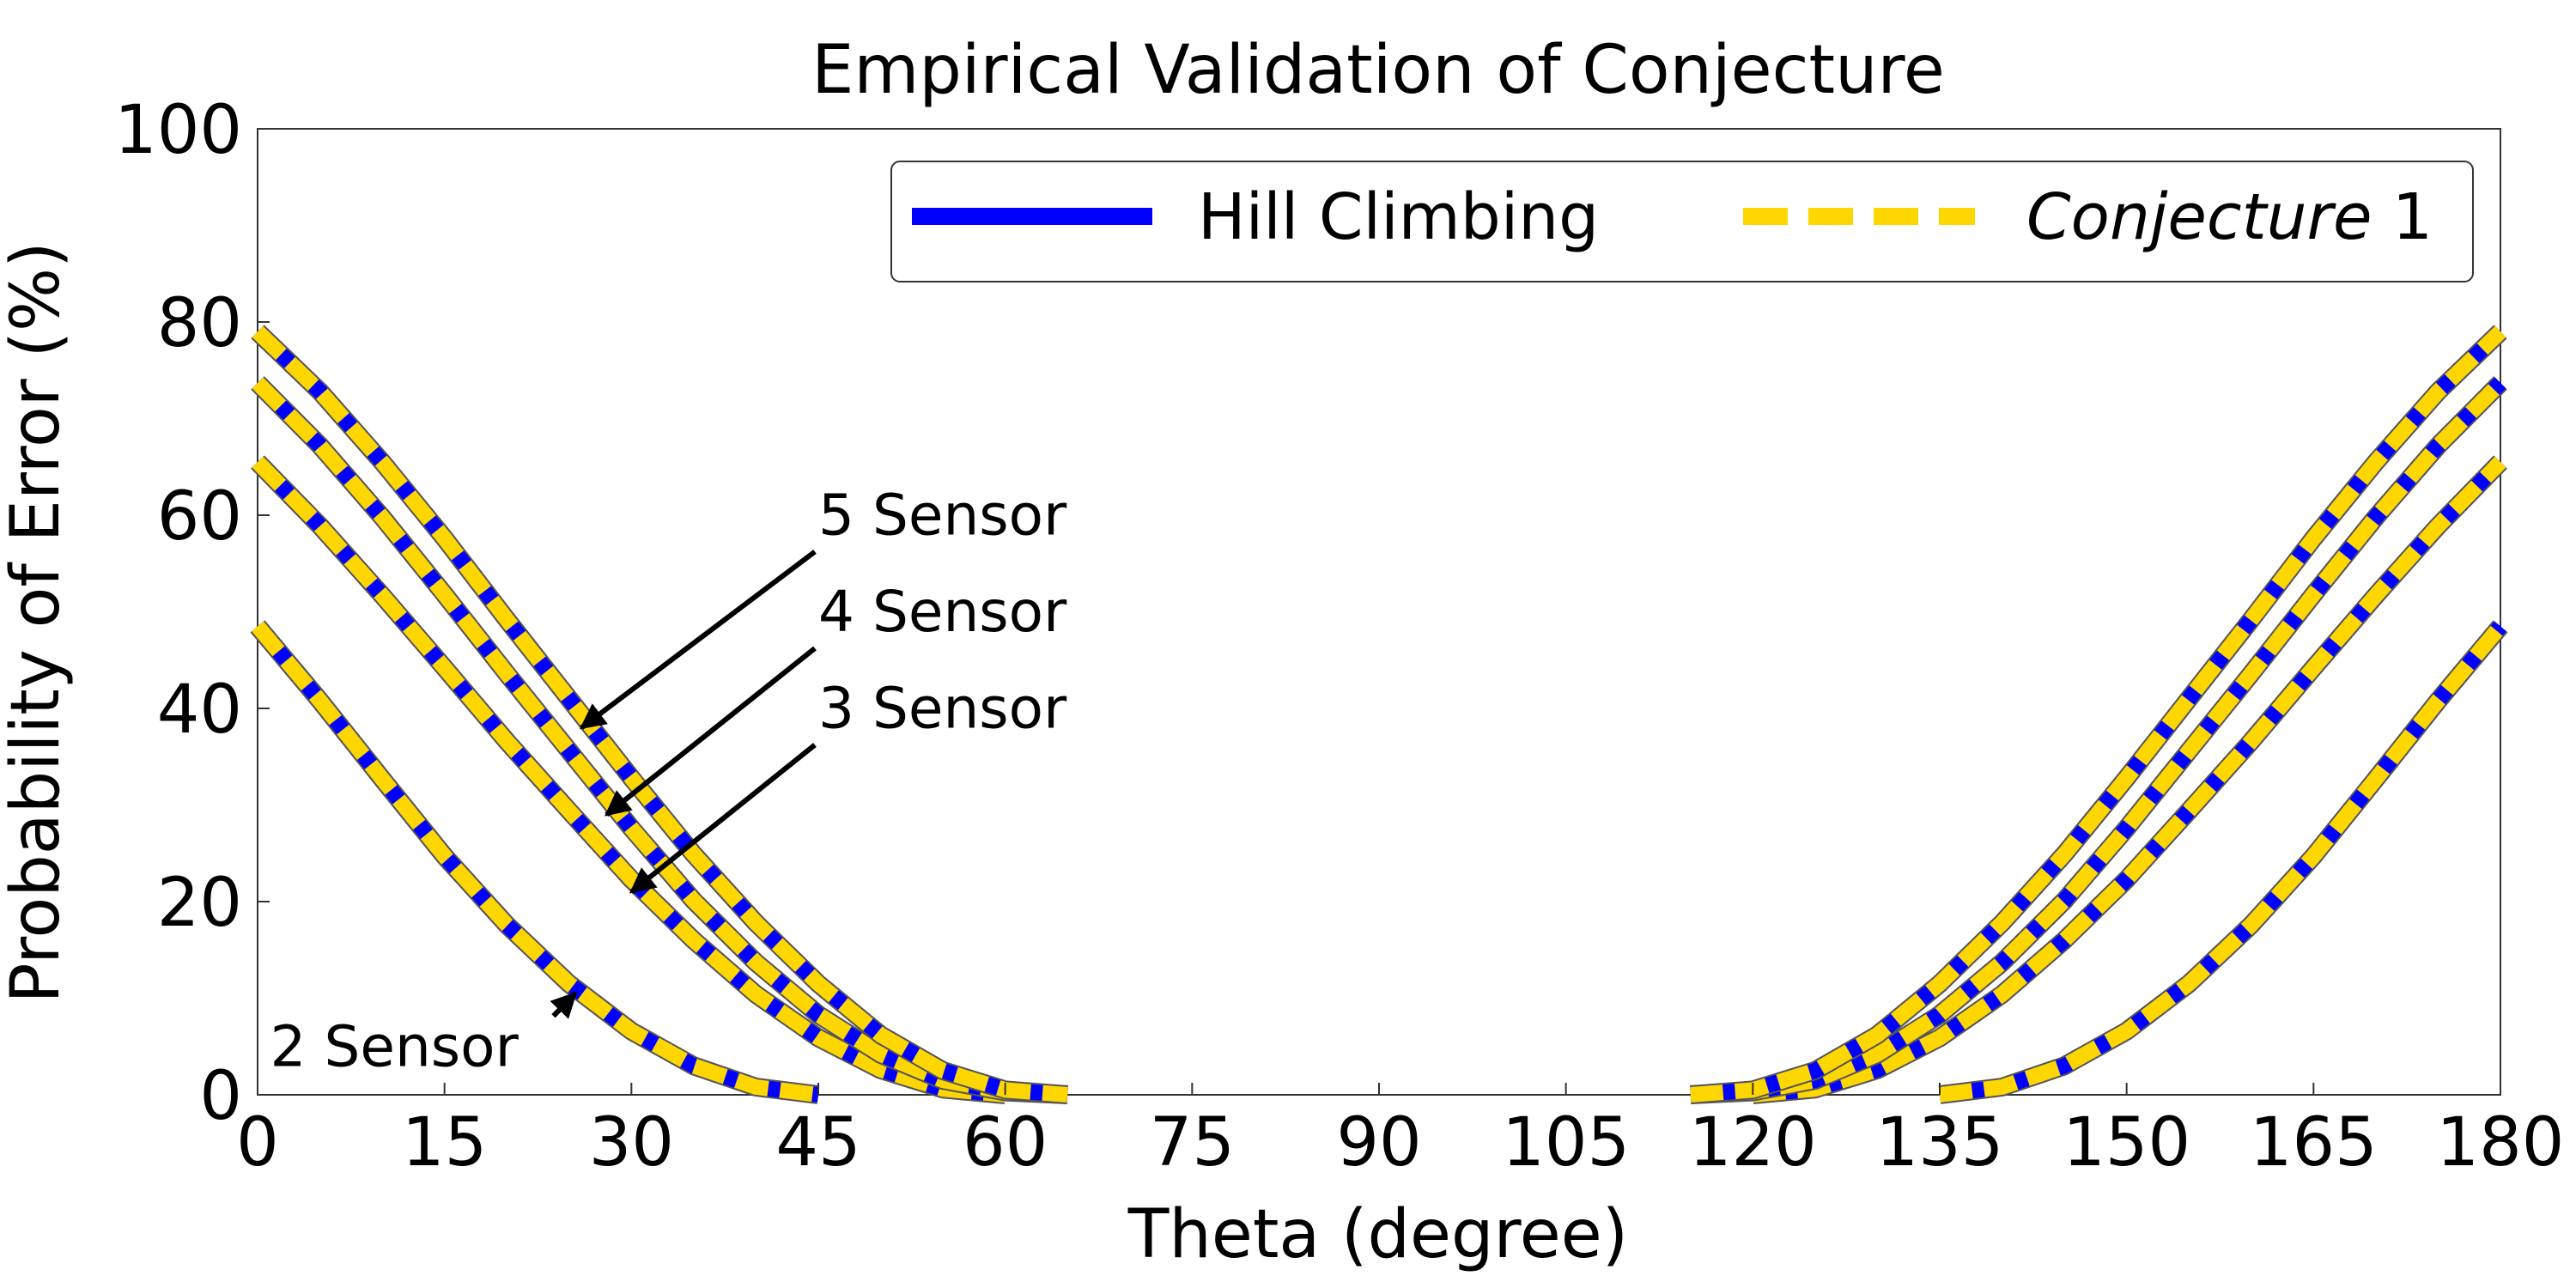 This screenshot has width=2576, height=1288. What do you see at coordinates (536, 862) in the screenshot?
I see `series-2-sensor-left-conjecture` at bounding box center [536, 862].